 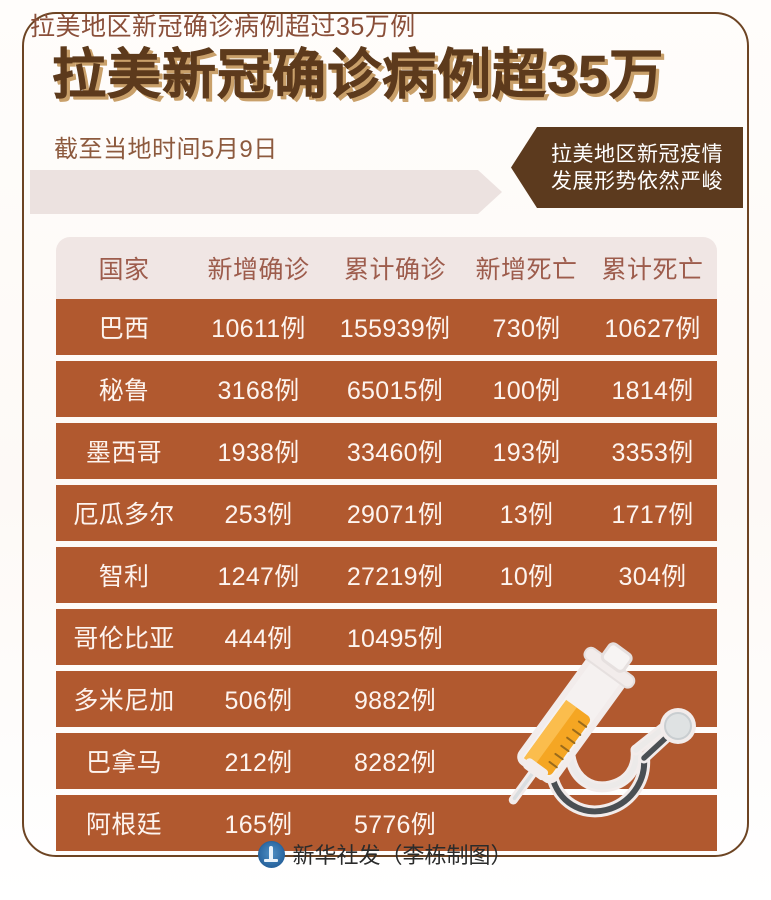 I want to click on cell-total-confirmed: 10495例, so click(x=395, y=639).